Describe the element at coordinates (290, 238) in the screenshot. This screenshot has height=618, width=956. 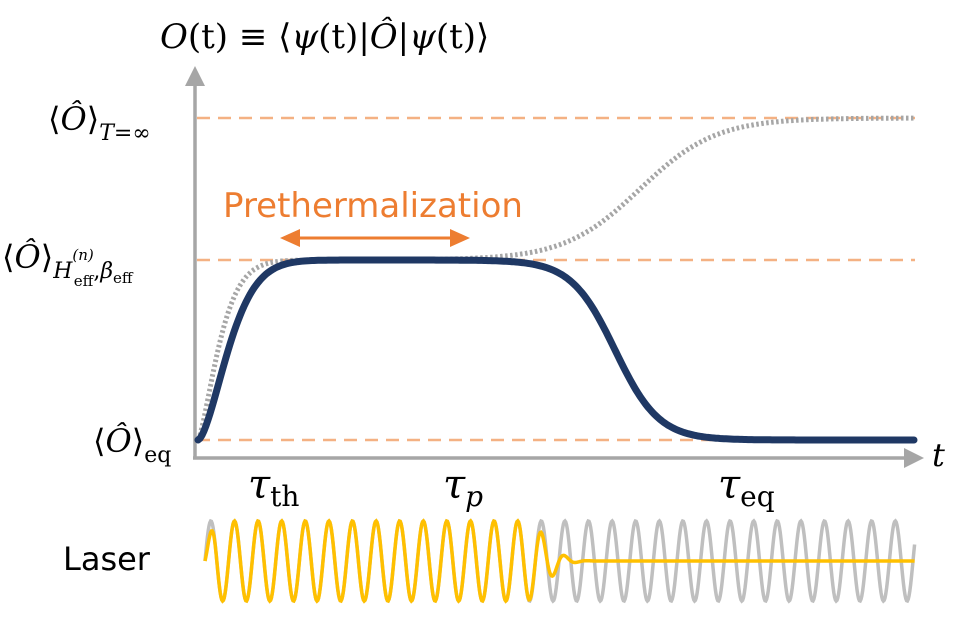
I see `prethermalization-arrow-left-head` at that location.